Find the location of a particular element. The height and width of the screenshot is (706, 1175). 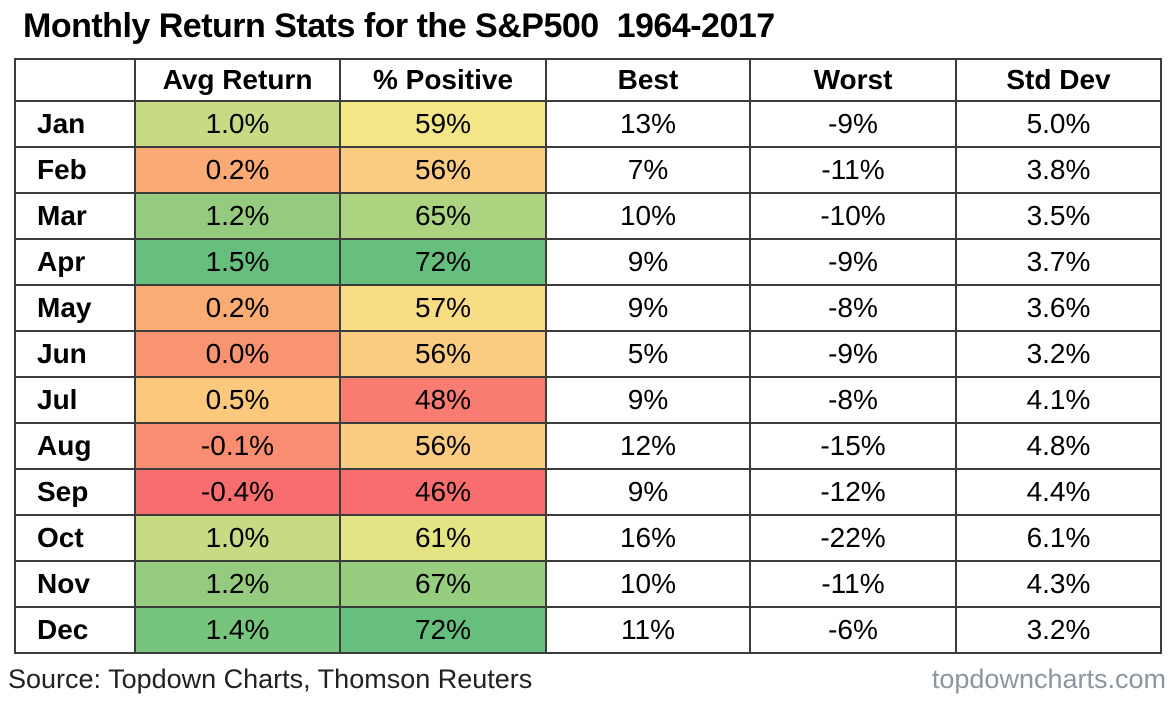

table-row: Jul 0.5% 48% 9% -8% 4.1% is located at coordinates (588, 400).